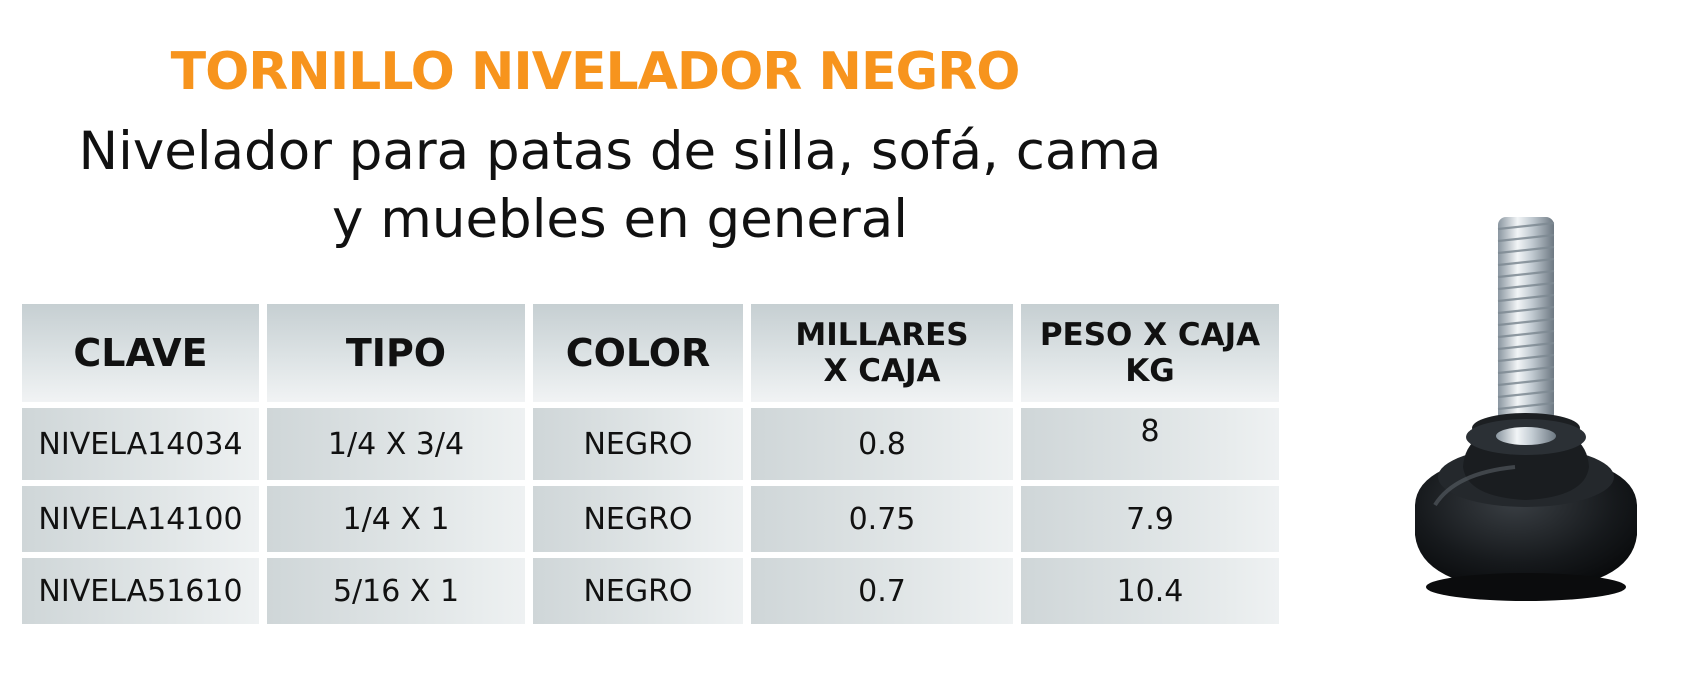  Describe the element at coordinates (396, 591) in the screenshot. I see `cell-tipo: 5/16 X 1` at that location.